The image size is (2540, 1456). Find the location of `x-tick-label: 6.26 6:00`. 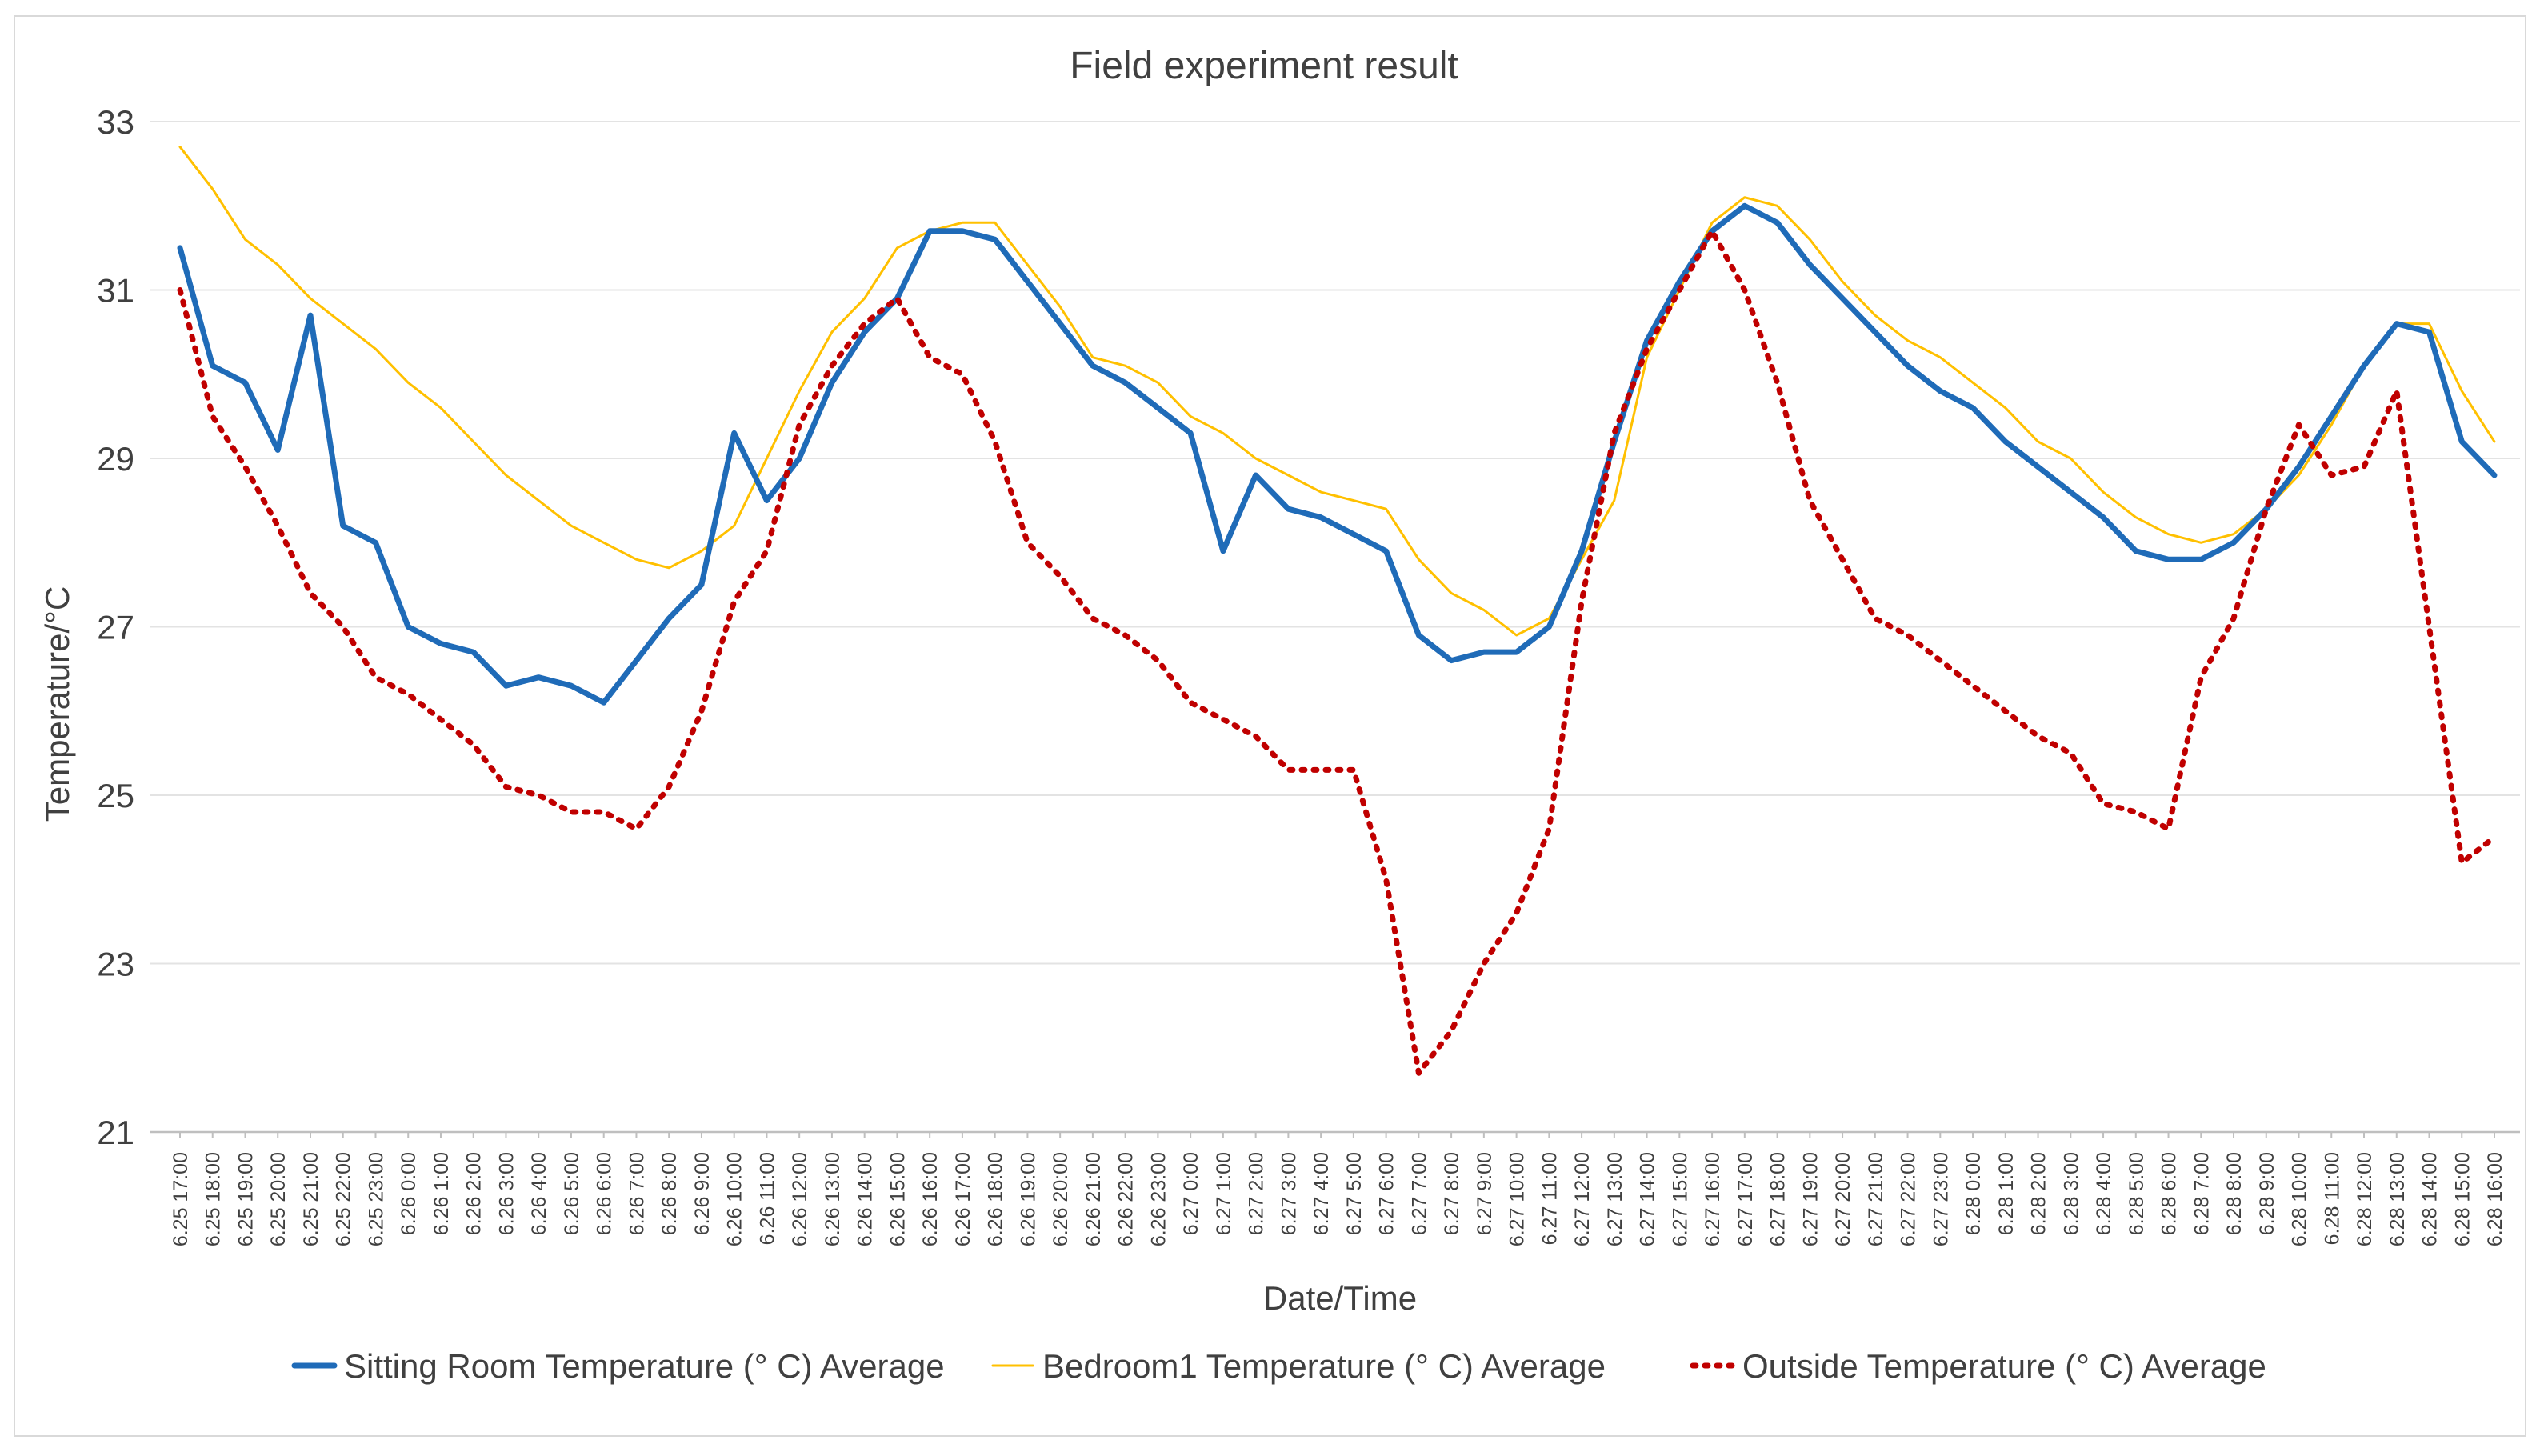

x-tick-label: 6.26 6:00 is located at coordinates (605, 1193).